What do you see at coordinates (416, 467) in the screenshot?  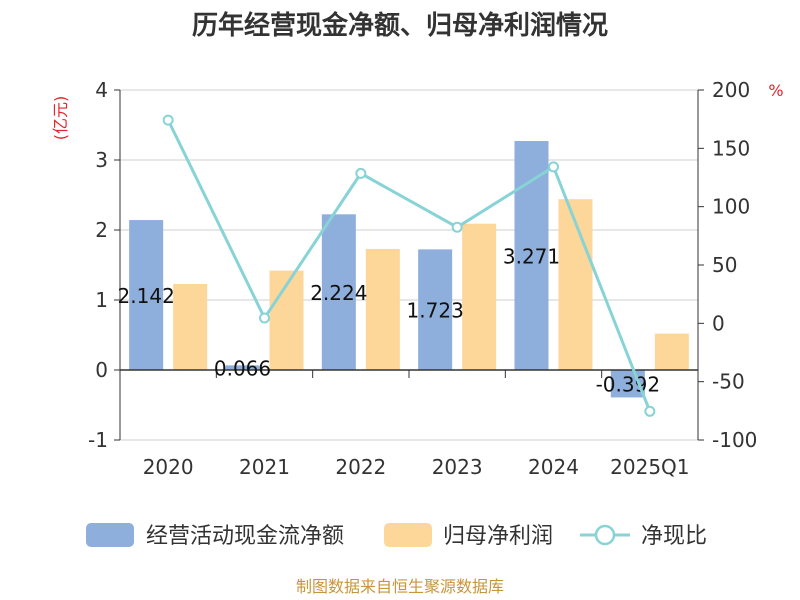 I see `x-axis: 2020 2021 2022 2023 2024 2025Q1` at bounding box center [416, 467].